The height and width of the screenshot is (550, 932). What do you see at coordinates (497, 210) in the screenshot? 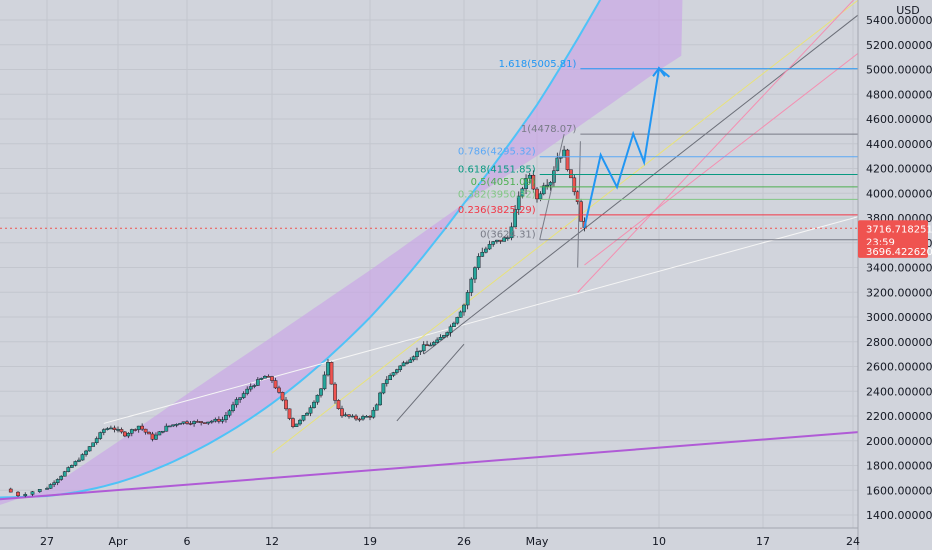
I see `fib-level-label: 0.236(3825.29)` at bounding box center [497, 210].